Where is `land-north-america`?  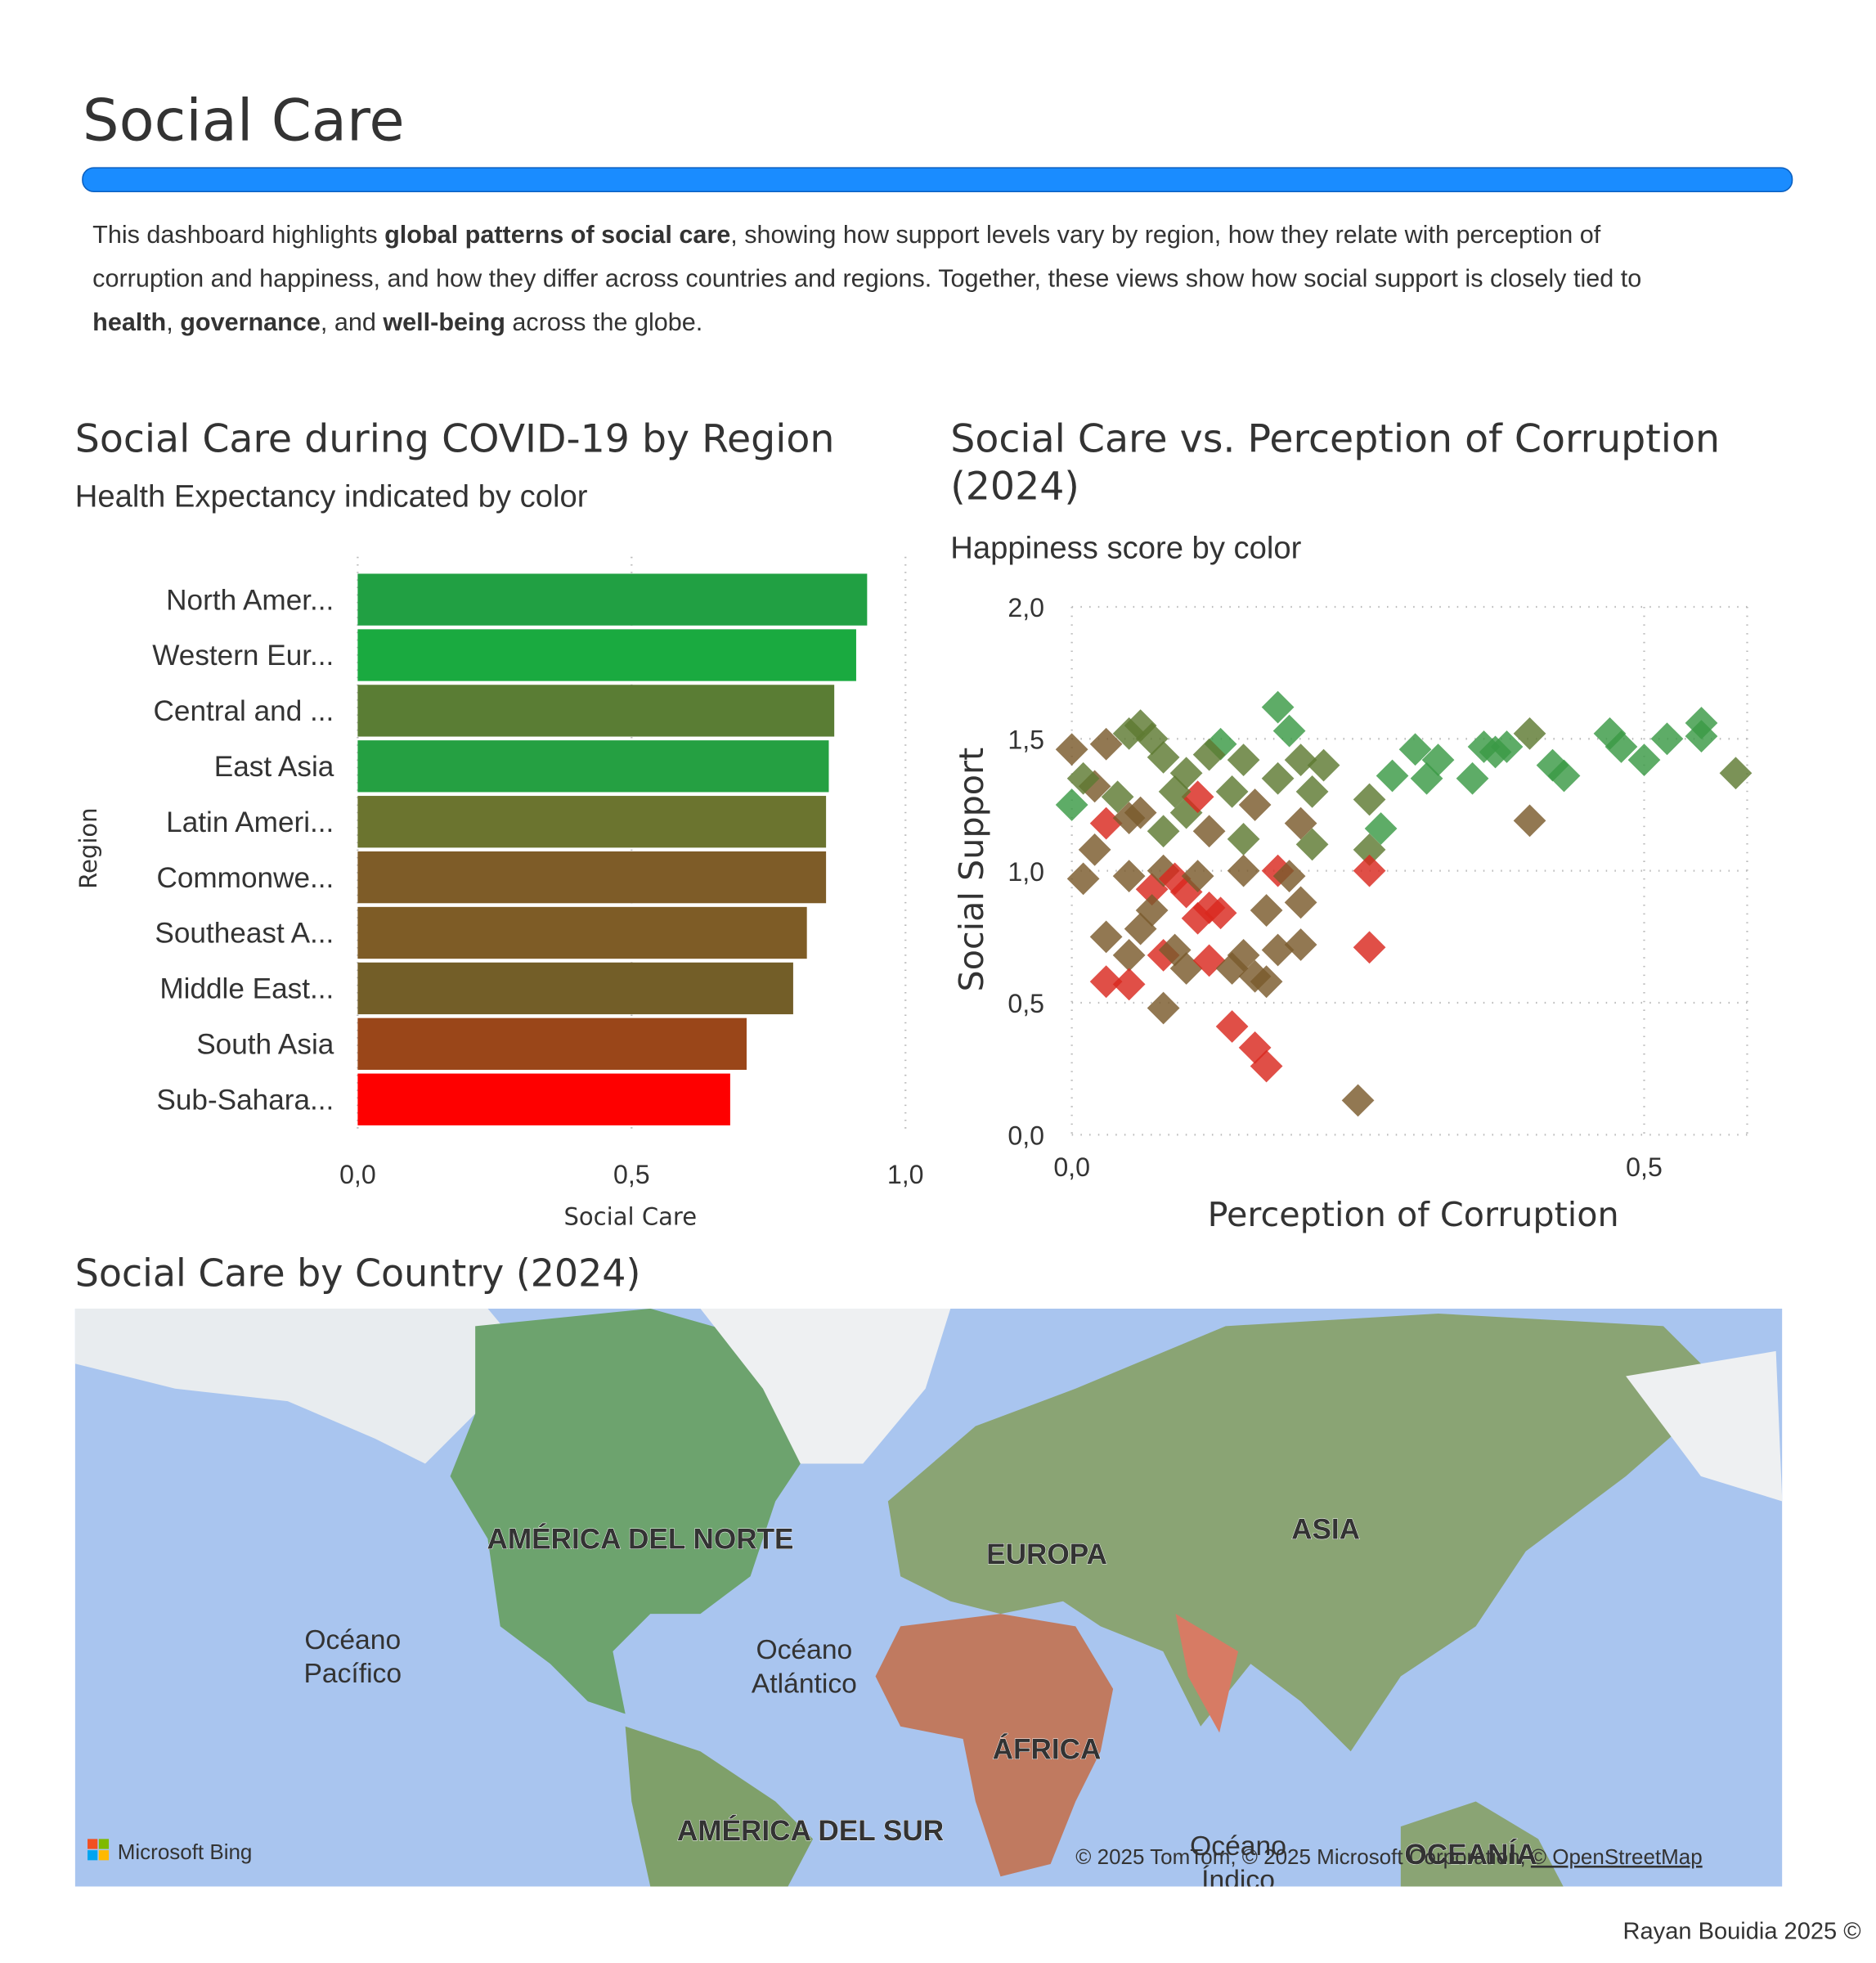 land-north-america is located at coordinates (638, 1511).